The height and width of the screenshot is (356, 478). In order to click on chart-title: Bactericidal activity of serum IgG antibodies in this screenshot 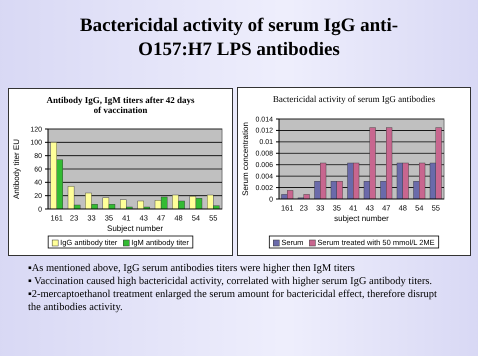, I will do `click(354, 99)`.